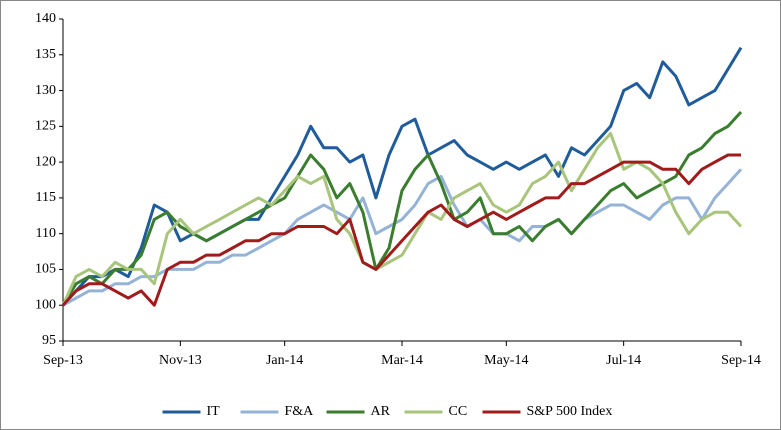 This screenshot has width=781, height=430. What do you see at coordinates (741, 360) in the screenshot?
I see `x-tick-label: Sep-14` at bounding box center [741, 360].